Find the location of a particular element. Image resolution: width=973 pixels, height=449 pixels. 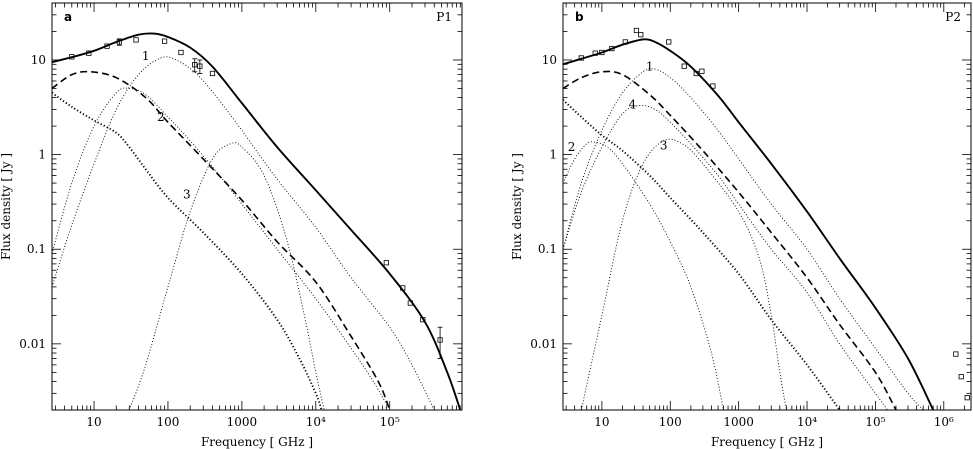

curve-label: 1 is located at coordinates (650, 67).